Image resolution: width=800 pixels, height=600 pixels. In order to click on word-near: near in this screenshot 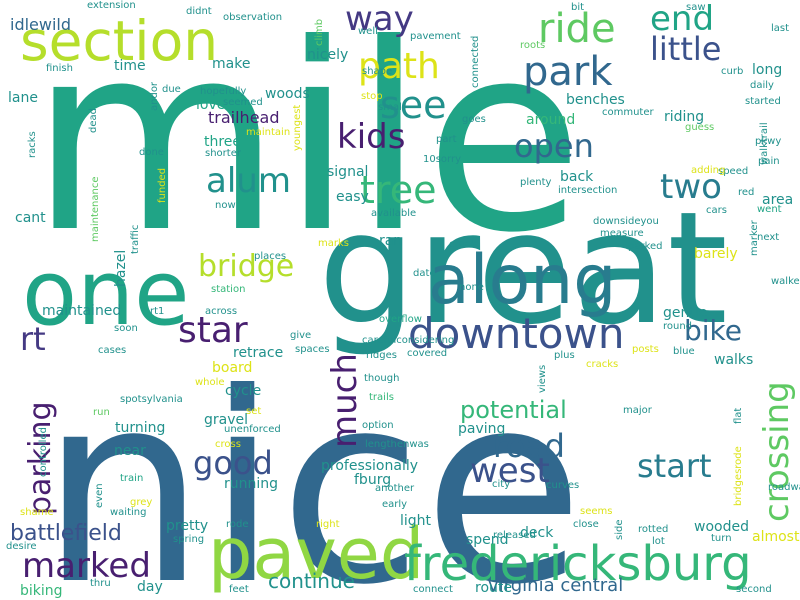, I will do `click(130, 451)`.